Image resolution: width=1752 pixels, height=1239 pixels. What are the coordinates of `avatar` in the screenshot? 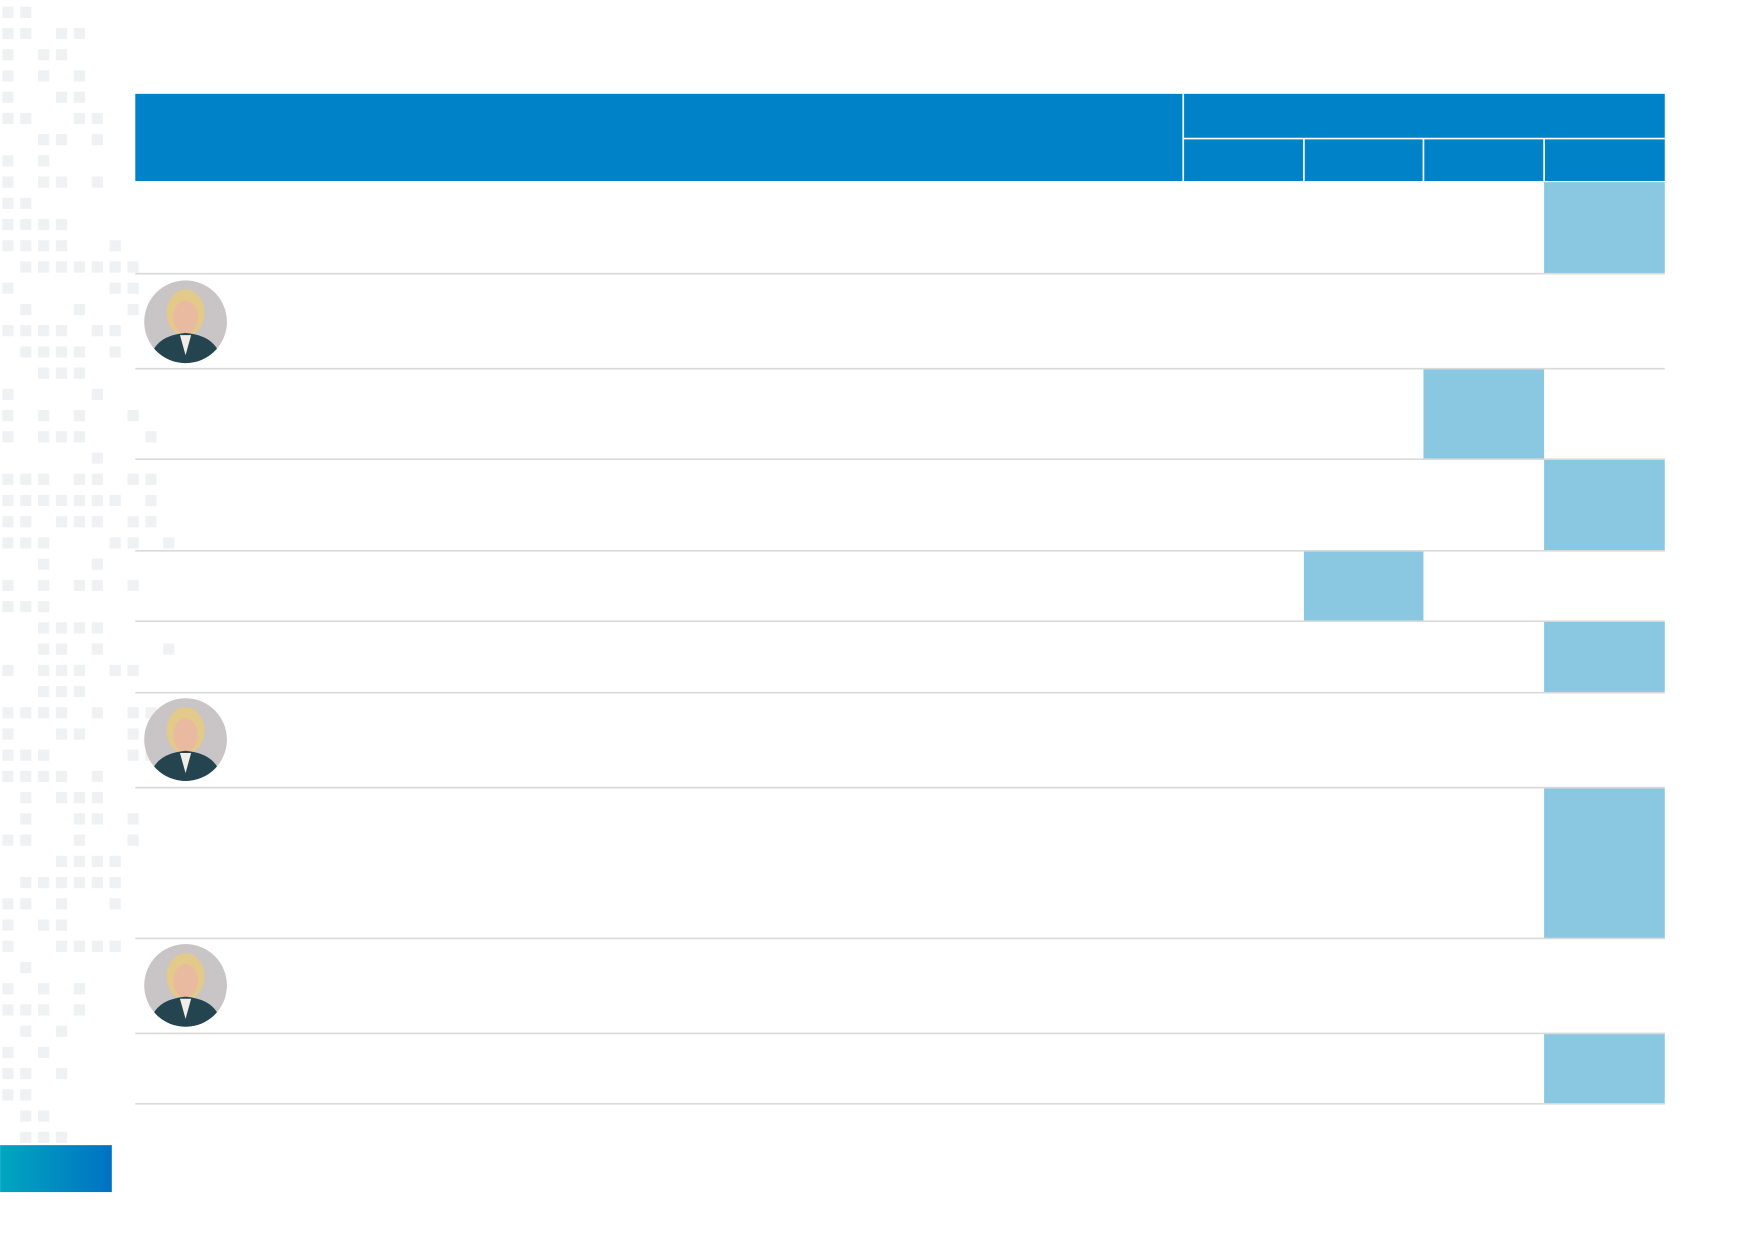 It's located at (185, 321).